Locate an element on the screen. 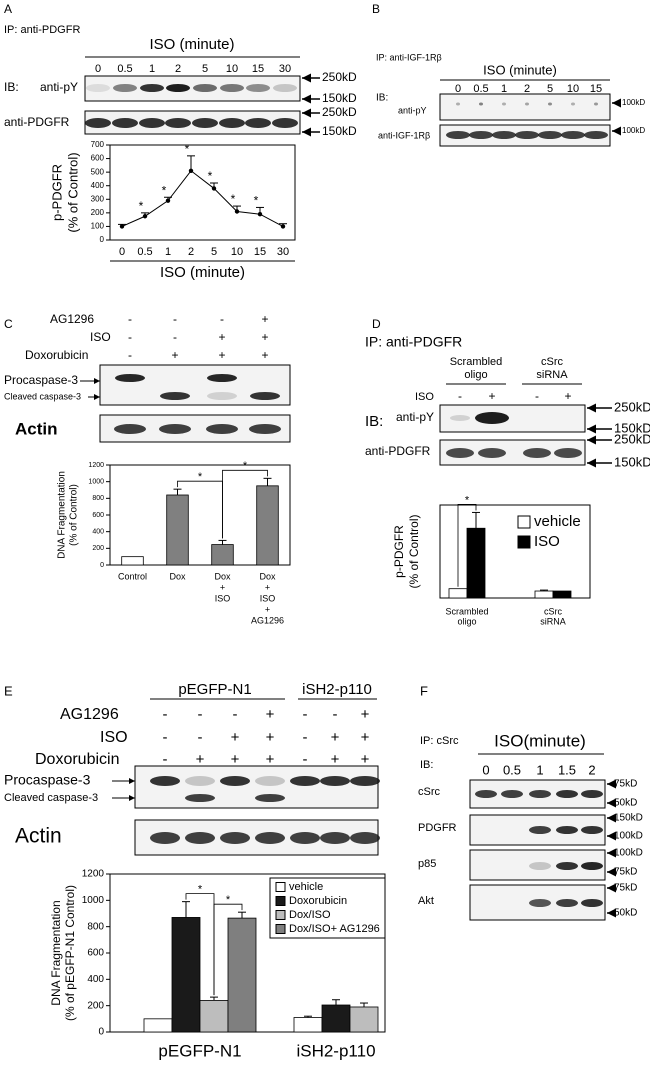 This screenshot has height=1067, width=650. lane-label: 0.5 is located at coordinates (480, 89).